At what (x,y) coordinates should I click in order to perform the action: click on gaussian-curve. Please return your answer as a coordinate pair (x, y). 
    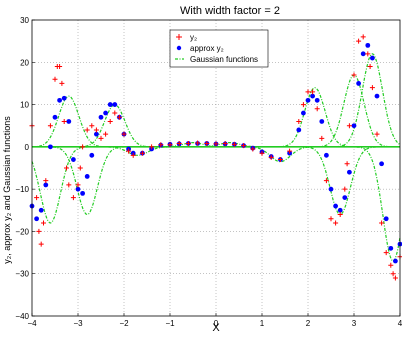
    Looking at the image, I should click on (83, 121).